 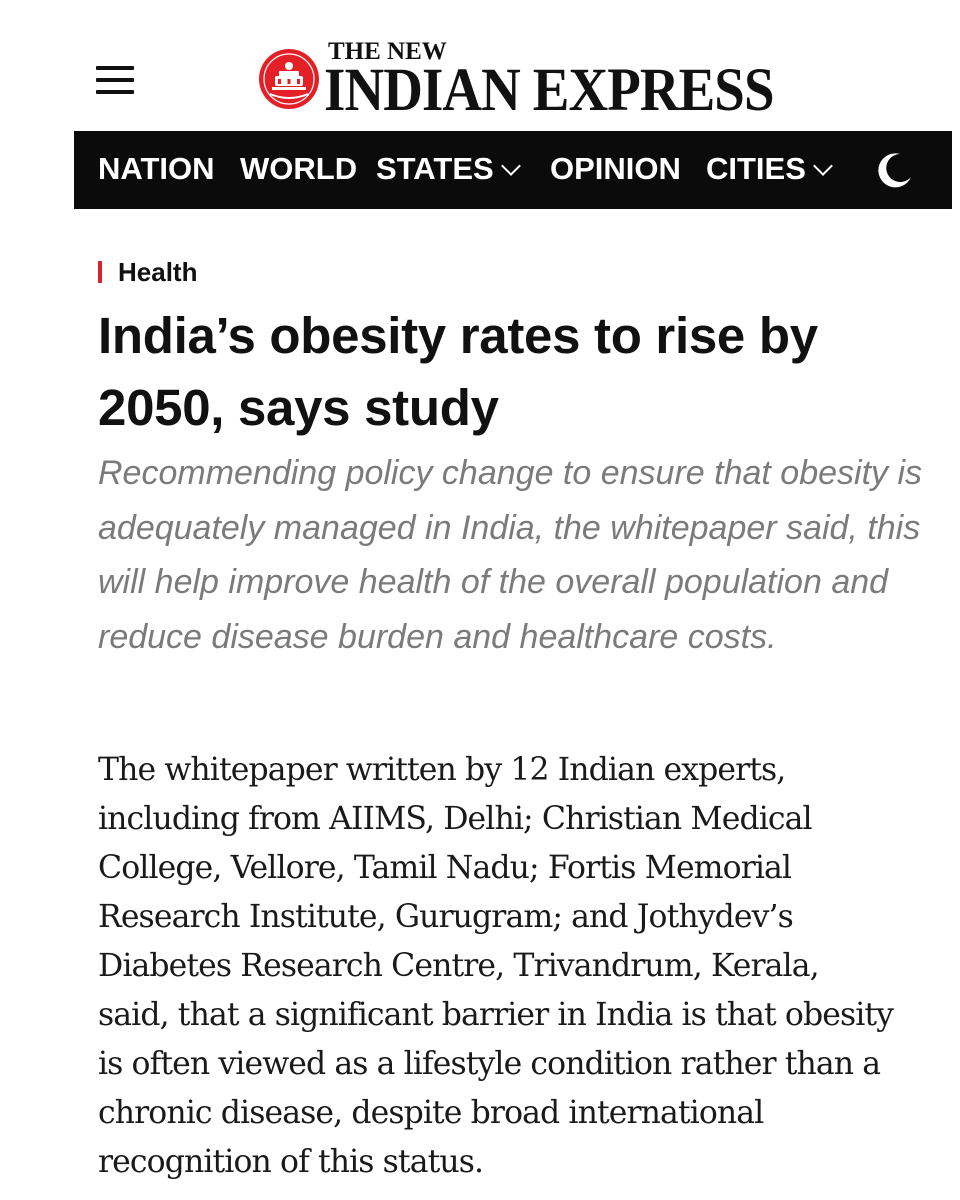 I want to click on hamburger-menu-icon, so click(x=115, y=80).